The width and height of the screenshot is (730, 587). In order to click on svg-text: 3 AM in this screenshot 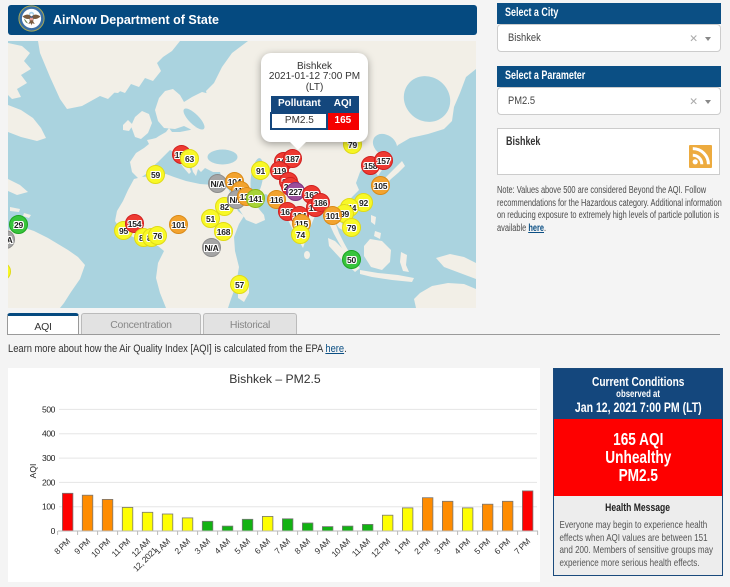, I will do `click(202, 546)`.